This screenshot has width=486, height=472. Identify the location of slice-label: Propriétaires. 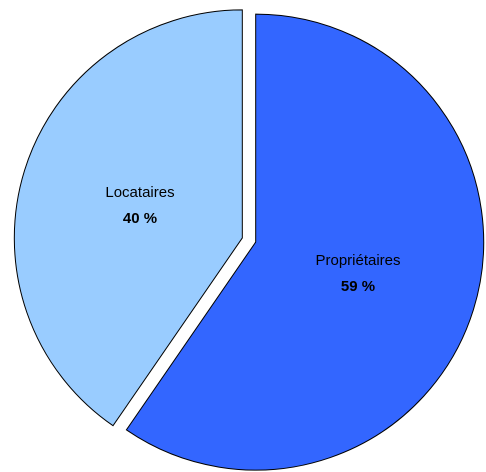
(357, 260).